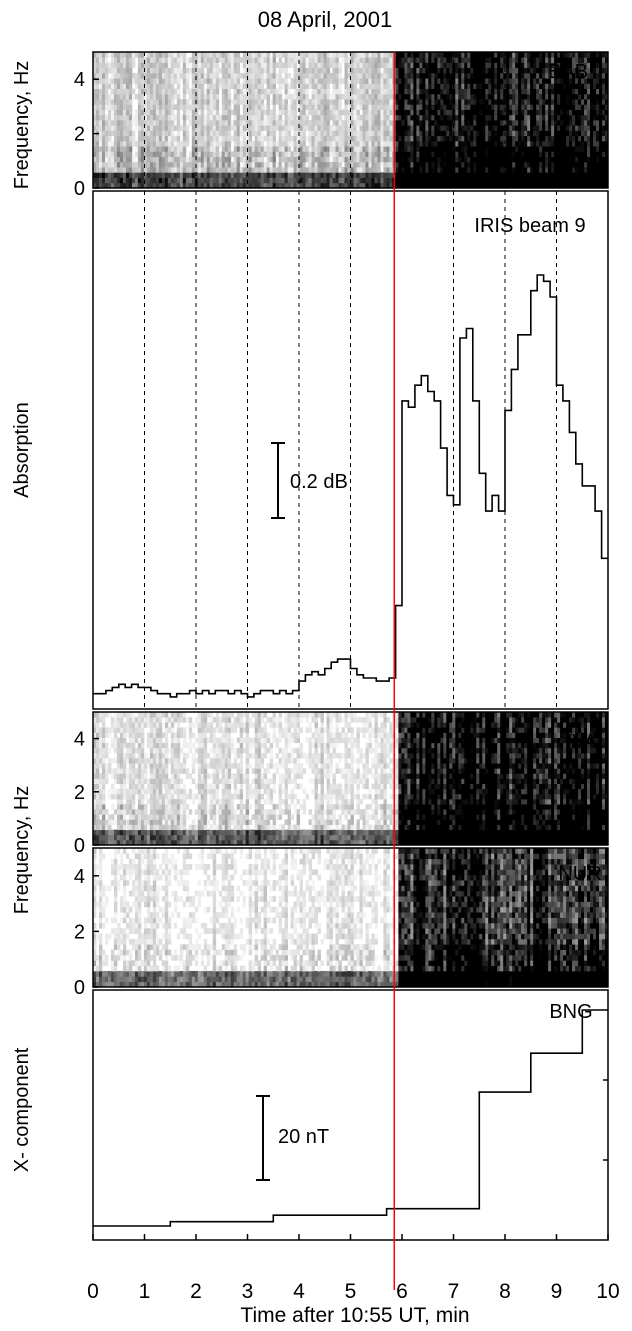  Describe the element at coordinates (93, 1291) in the screenshot. I see `x-tick-label: 0` at that location.